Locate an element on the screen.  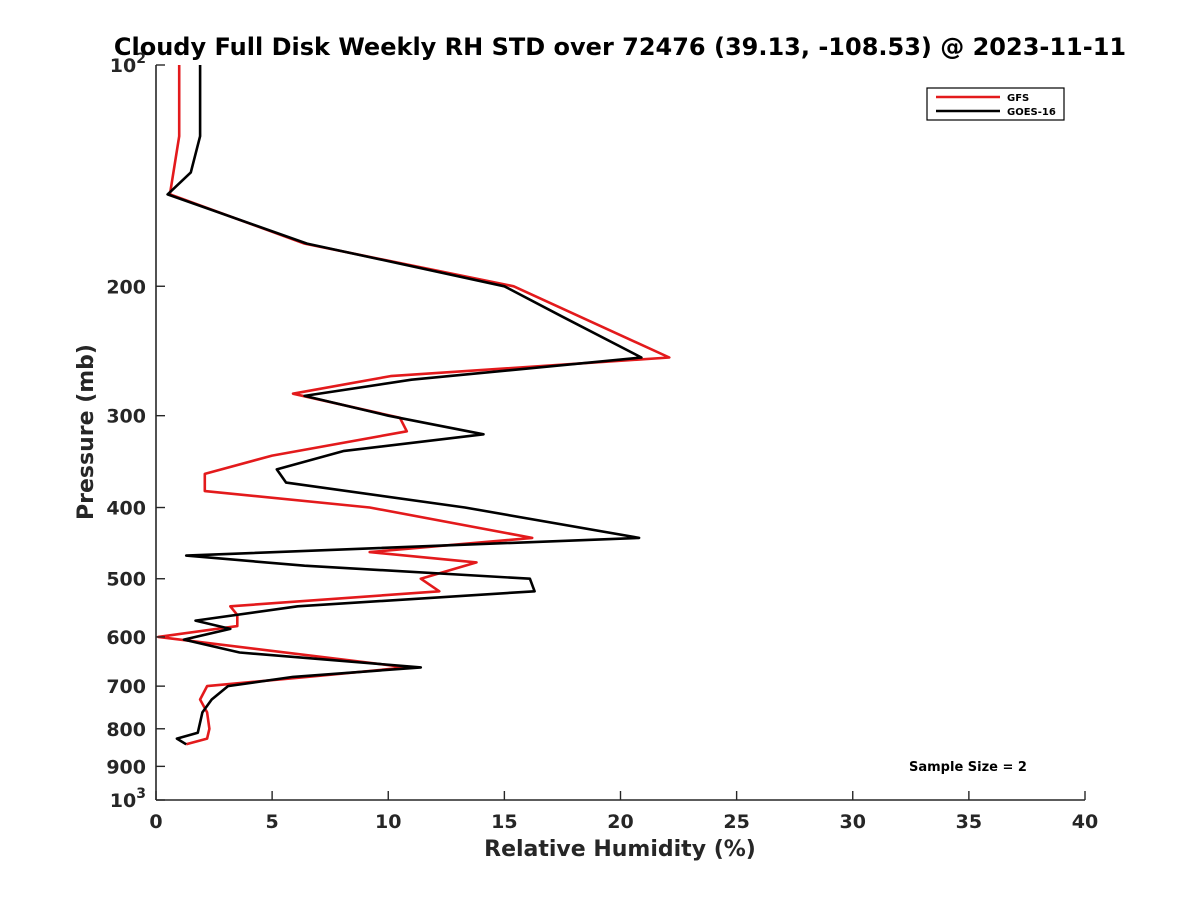
y-tick-label: 900 is located at coordinates (126, 767).